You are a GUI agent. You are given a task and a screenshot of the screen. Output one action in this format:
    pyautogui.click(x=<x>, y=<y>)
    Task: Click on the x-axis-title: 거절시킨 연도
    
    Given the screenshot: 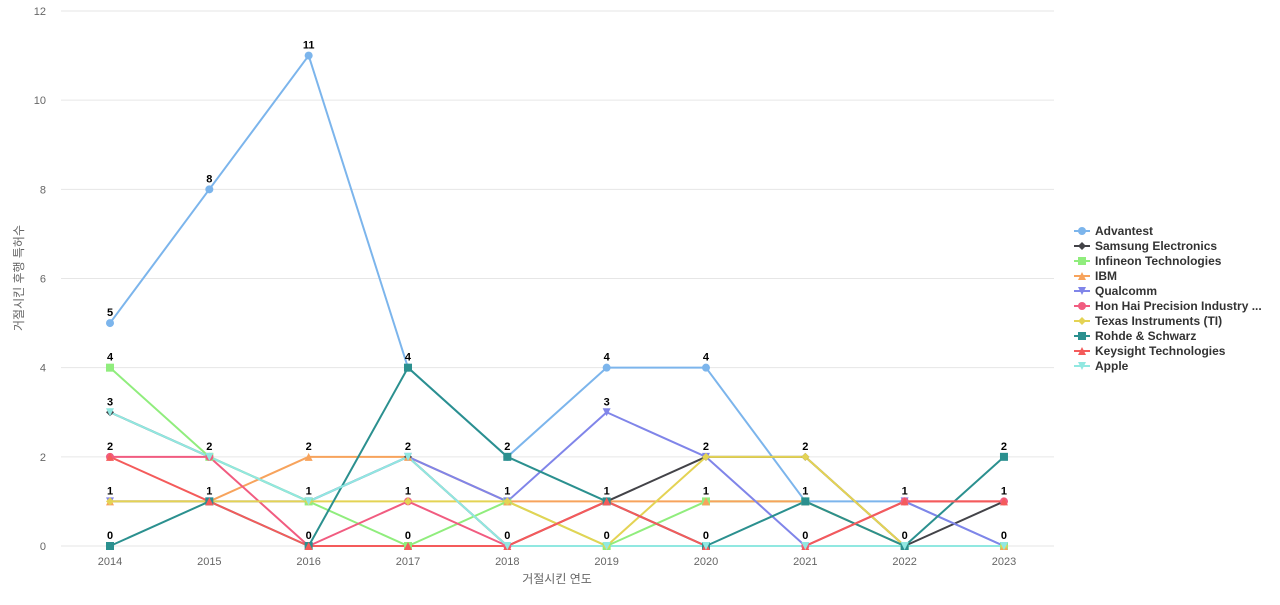 What is the action you would take?
    pyautogui.click(x=557, y=579)
    